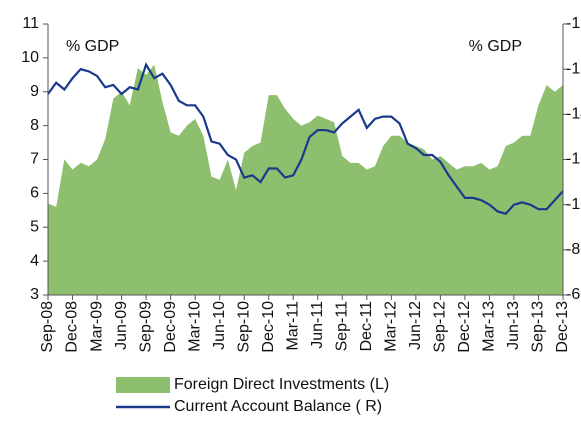  Describe the element at coordinates (292, 326) in the screenshot. I see `x-tick-label: Mar-11` at that location.